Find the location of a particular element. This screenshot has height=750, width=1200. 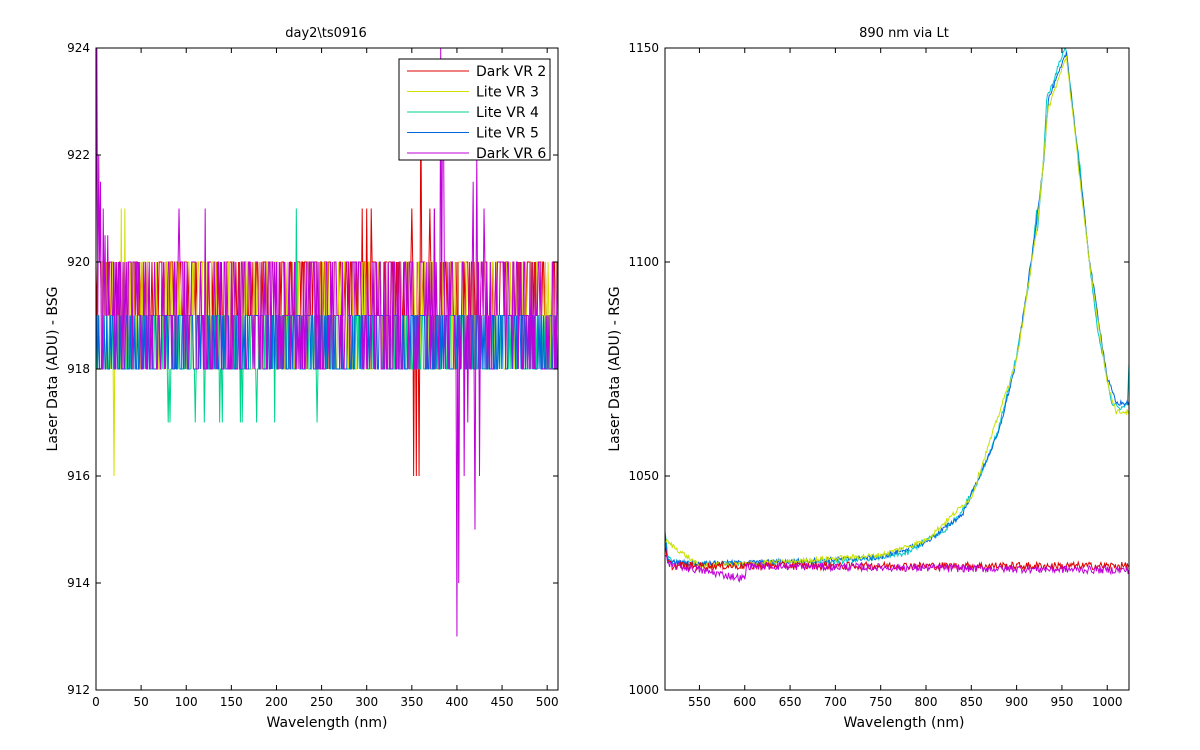

right-x-tick-label: 950 is located at coordinates (1061, 702).